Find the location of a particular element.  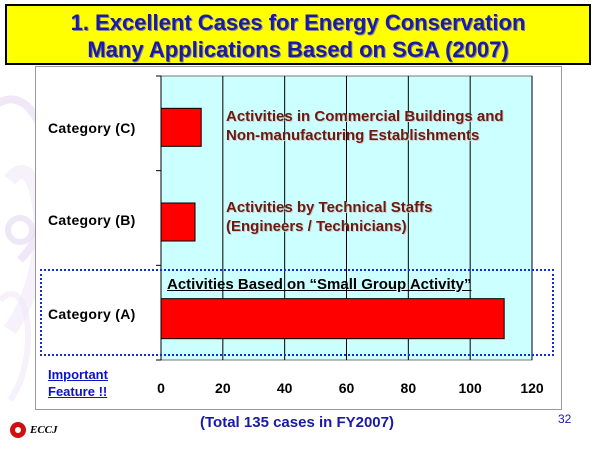

annotation-c-line-2: Non-manufacturing Establishments is located at coordinates (353, 135).